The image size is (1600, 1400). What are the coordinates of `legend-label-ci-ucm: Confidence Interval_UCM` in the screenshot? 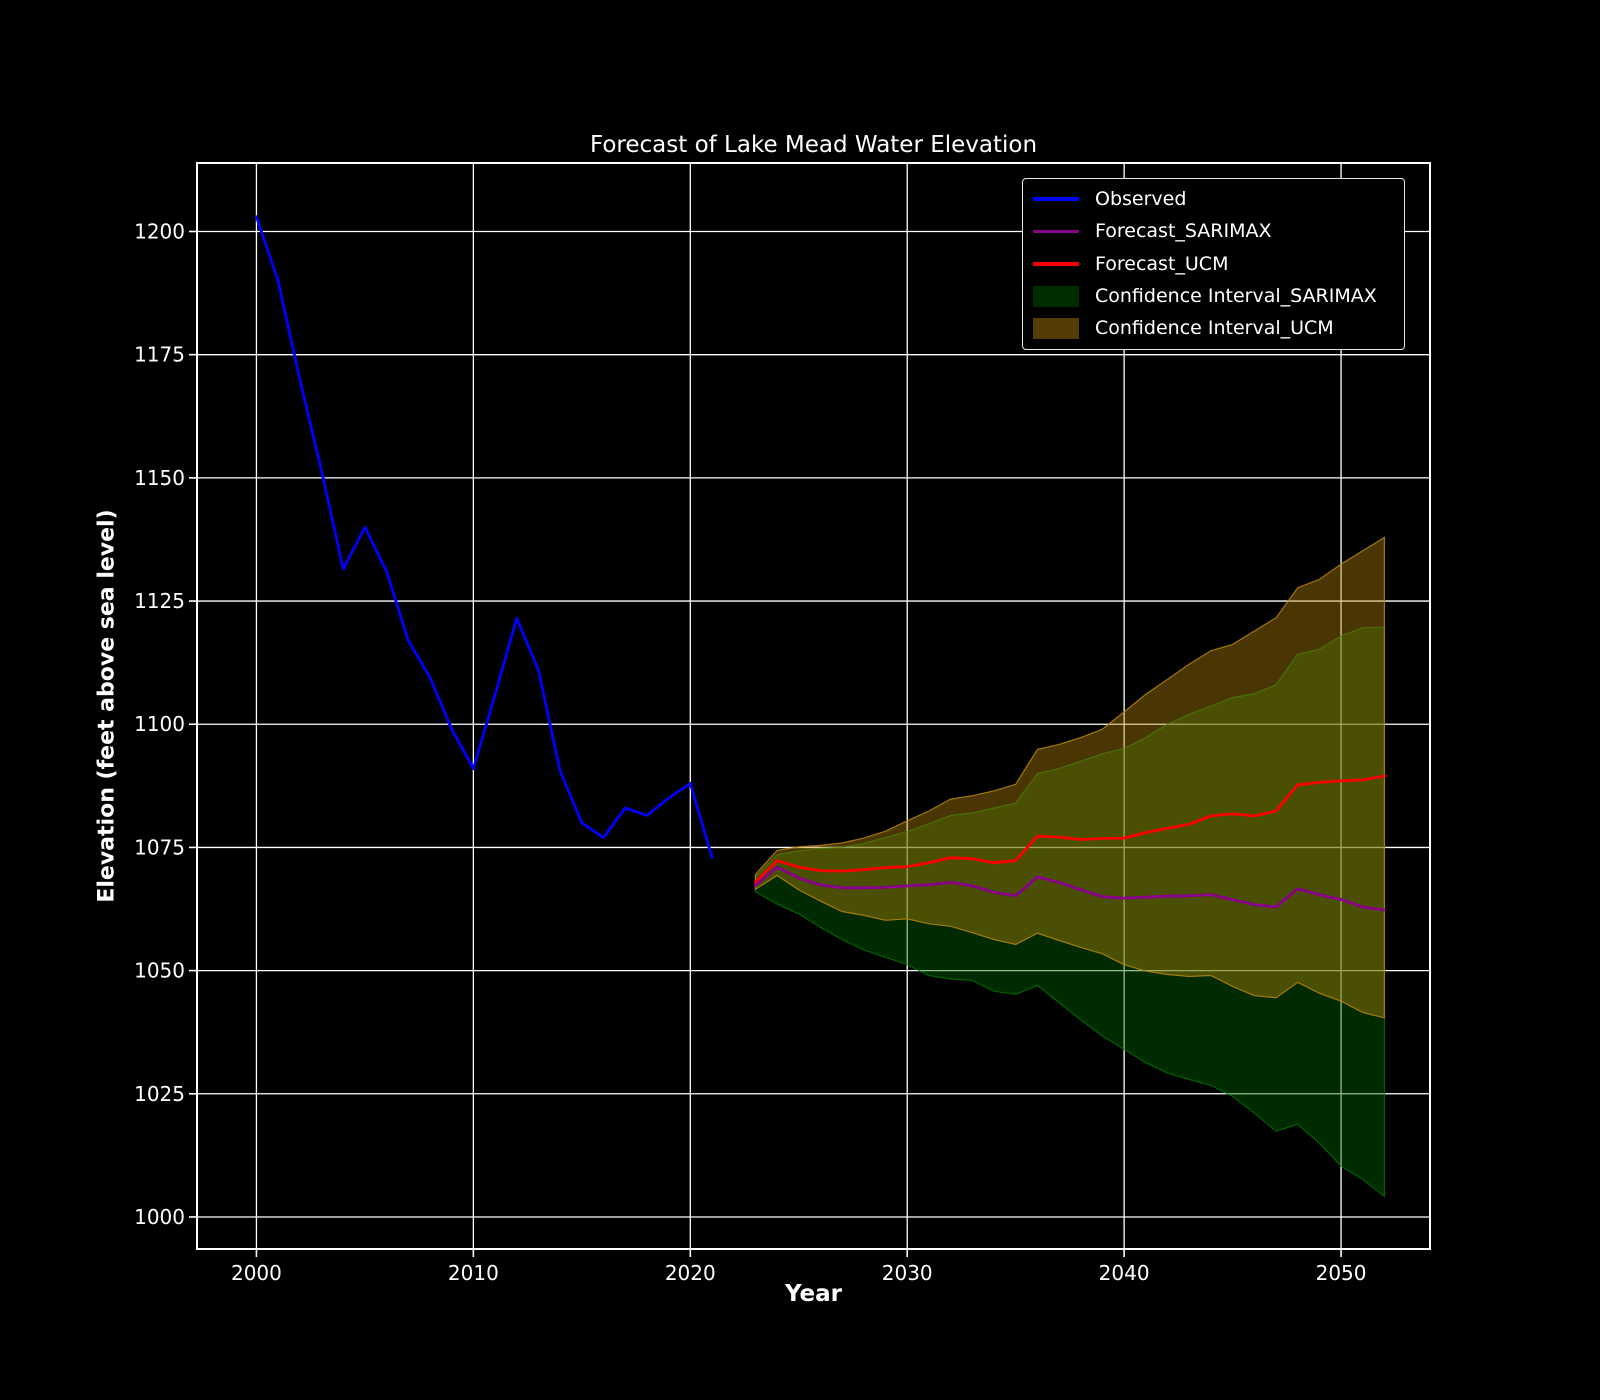 It's located at (1214, 328).